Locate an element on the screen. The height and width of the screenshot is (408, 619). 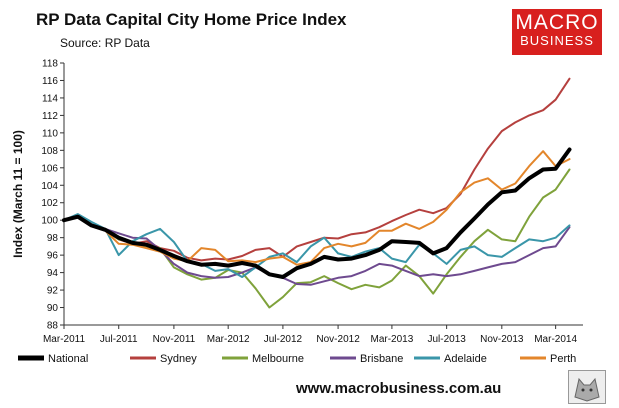
y-tick-label: 118 is located at coordinates (50, 64).